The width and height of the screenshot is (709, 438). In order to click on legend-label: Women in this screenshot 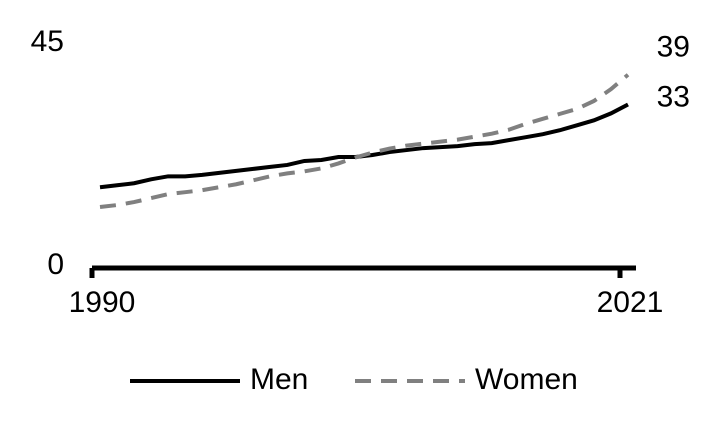, I will do `click(526, 379)`.